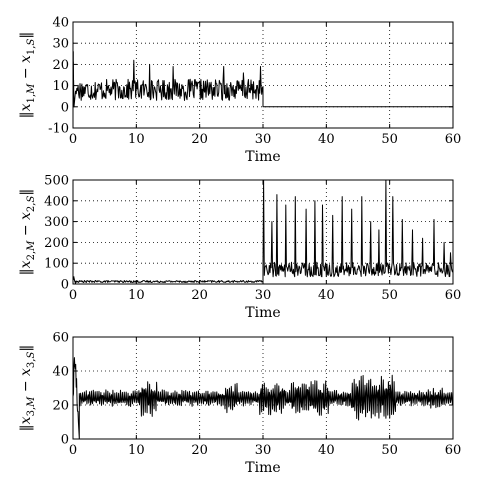 The width and height of the screenshot is (477, 500). What do you see at coordinates (58, 129) in the screenshot?
I see `y-tick-label: -10` at bounding box center [58, 129].